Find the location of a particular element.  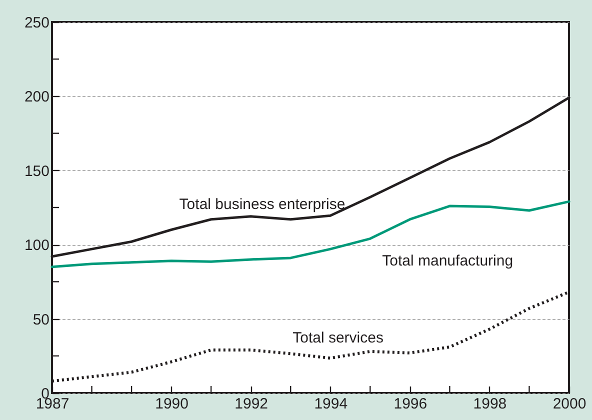

y-tick-label: 200 is located at coordinates (37, 97).